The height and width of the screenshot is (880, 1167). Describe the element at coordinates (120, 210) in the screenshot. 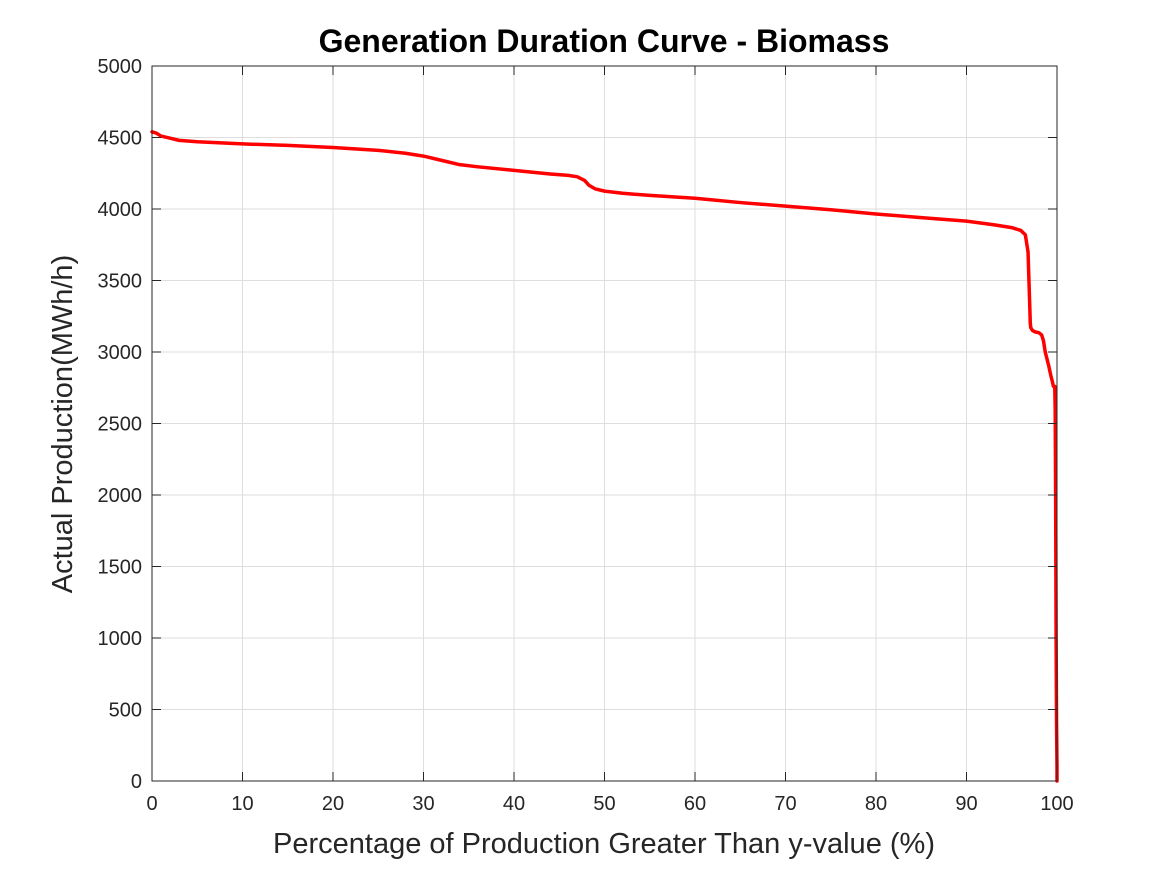

I see `y-tick-label: 4000` at that location.